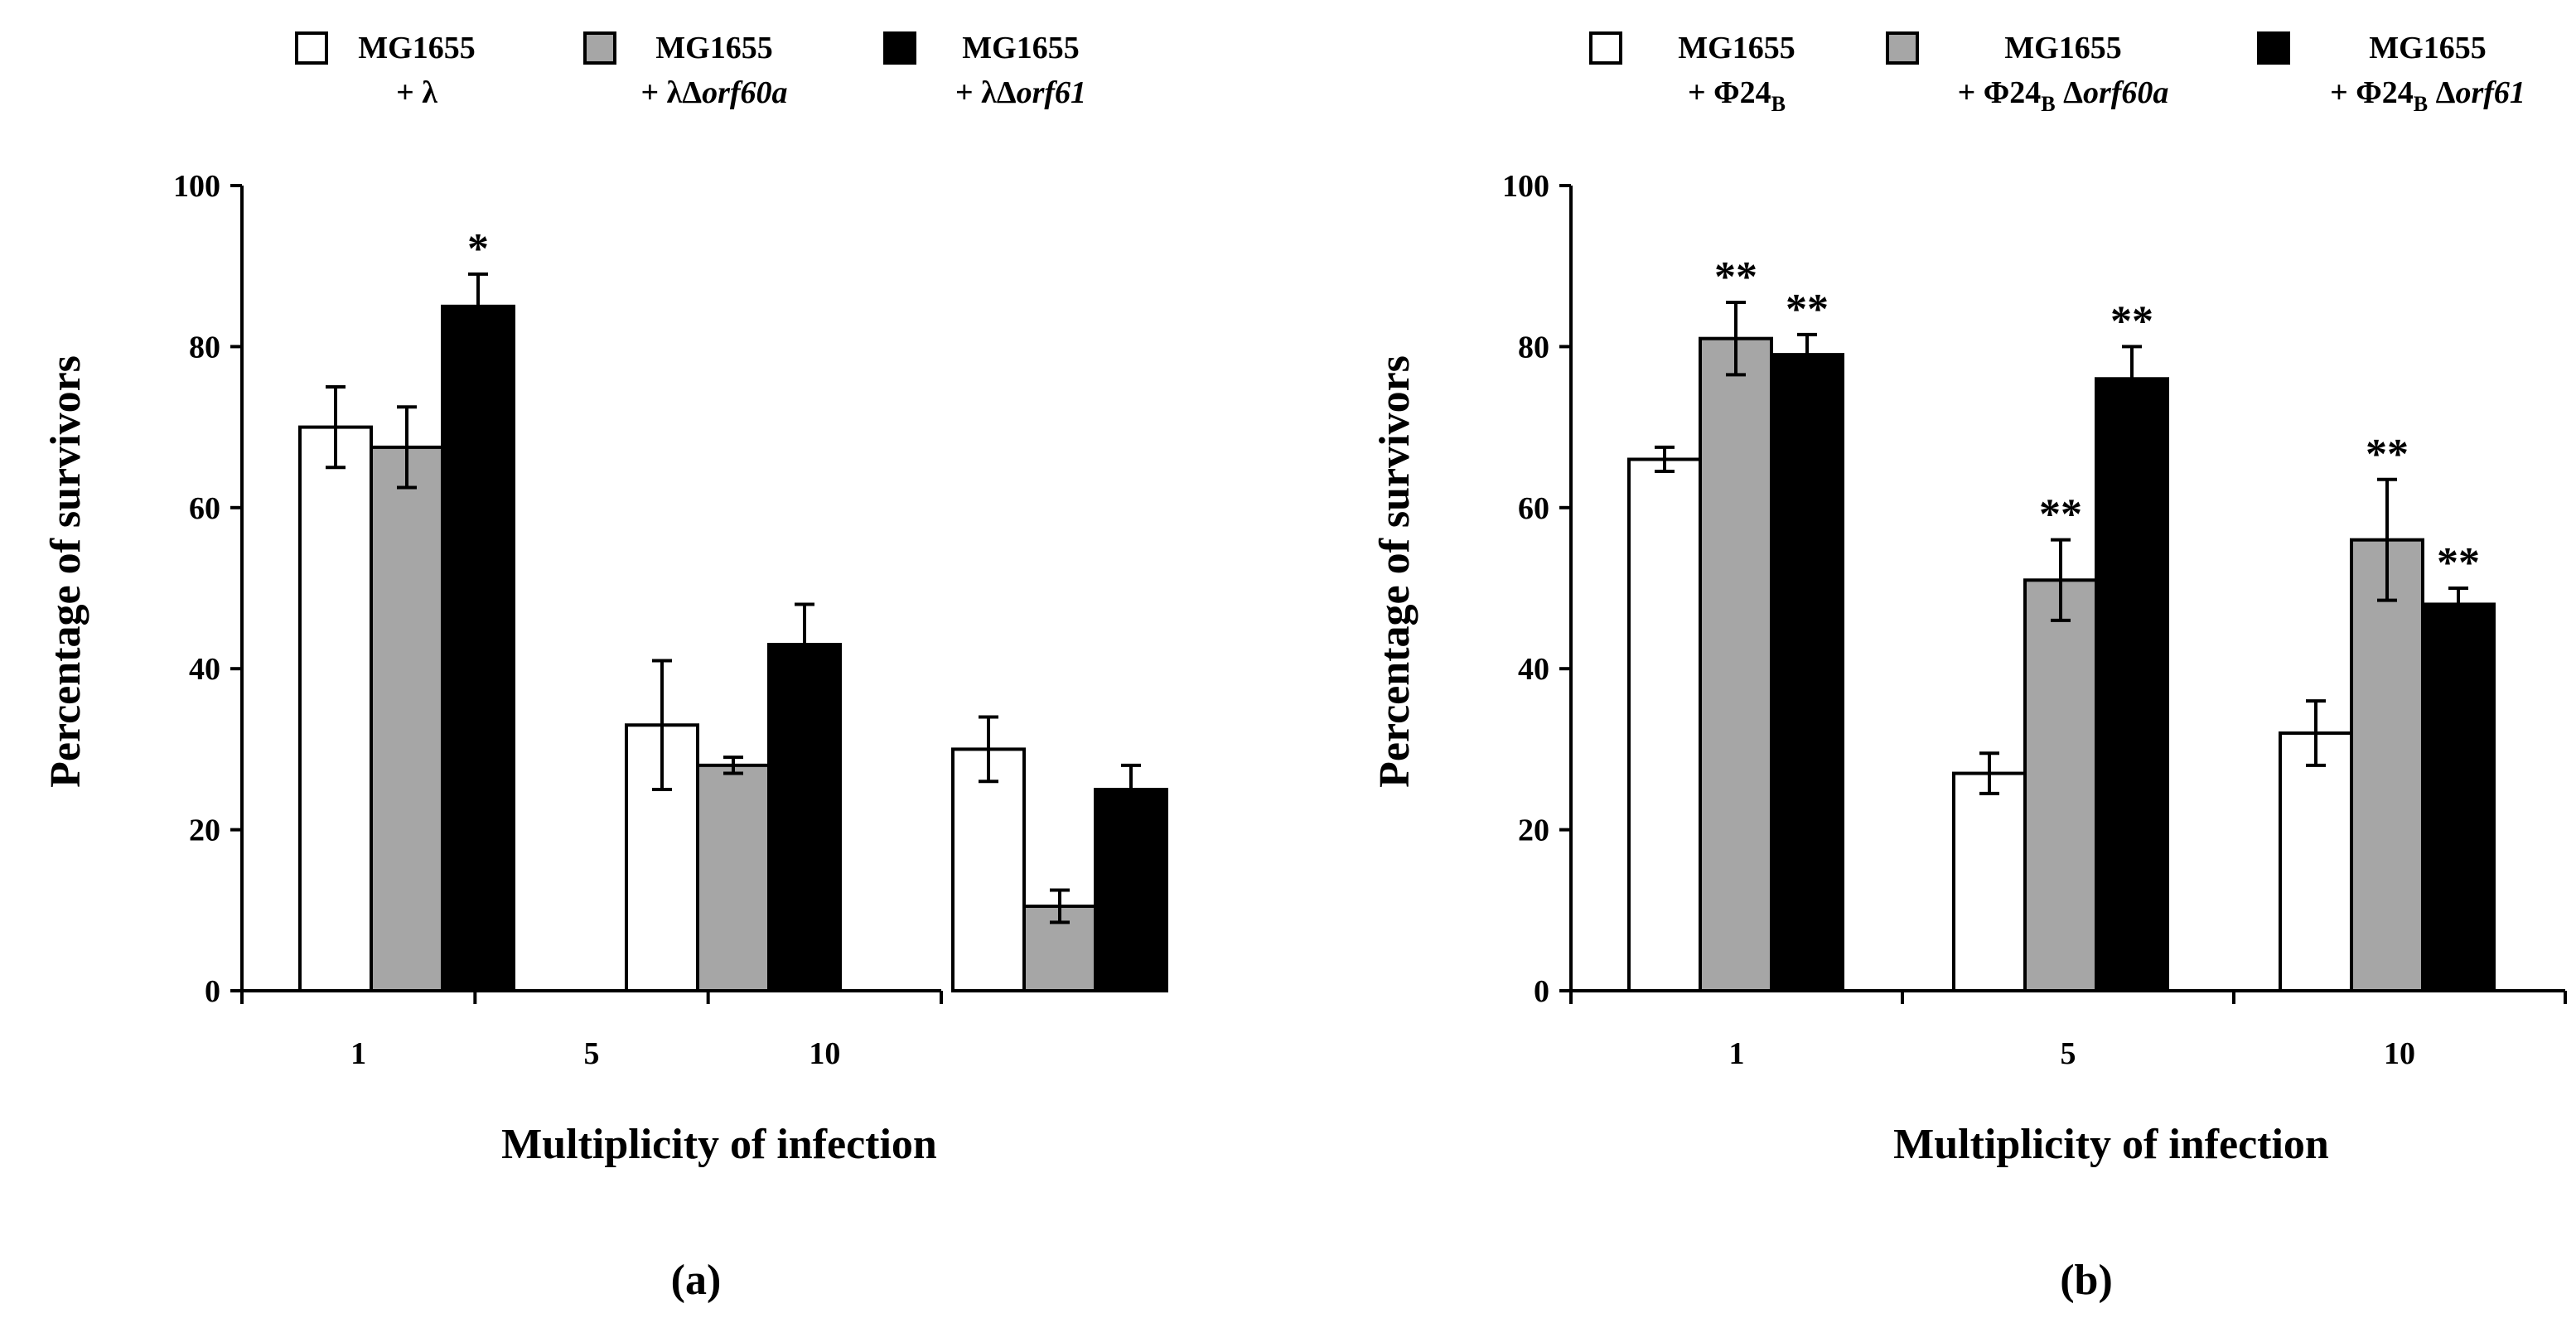 The width and height of the screenshot is (2576, 1318). What do you see at coordinates (1020, 48) in the screenshot?
I see `legend-a-label-2-line1: MG1655` at bounding box center [1020, 48].